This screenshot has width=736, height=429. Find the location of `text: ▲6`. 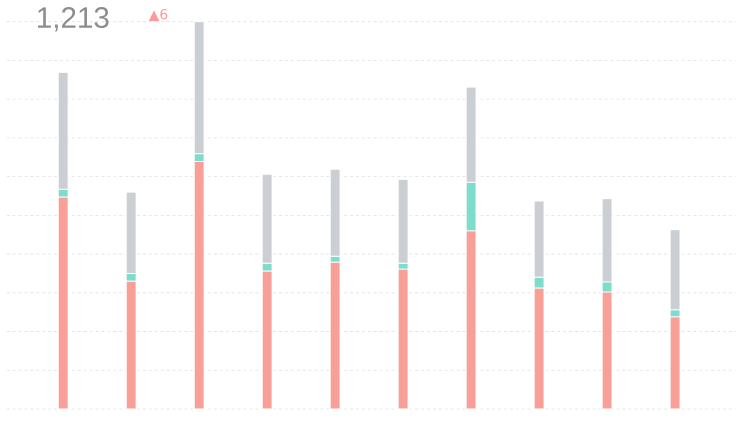

text: ▲6 is located at coordinates (158, 15).